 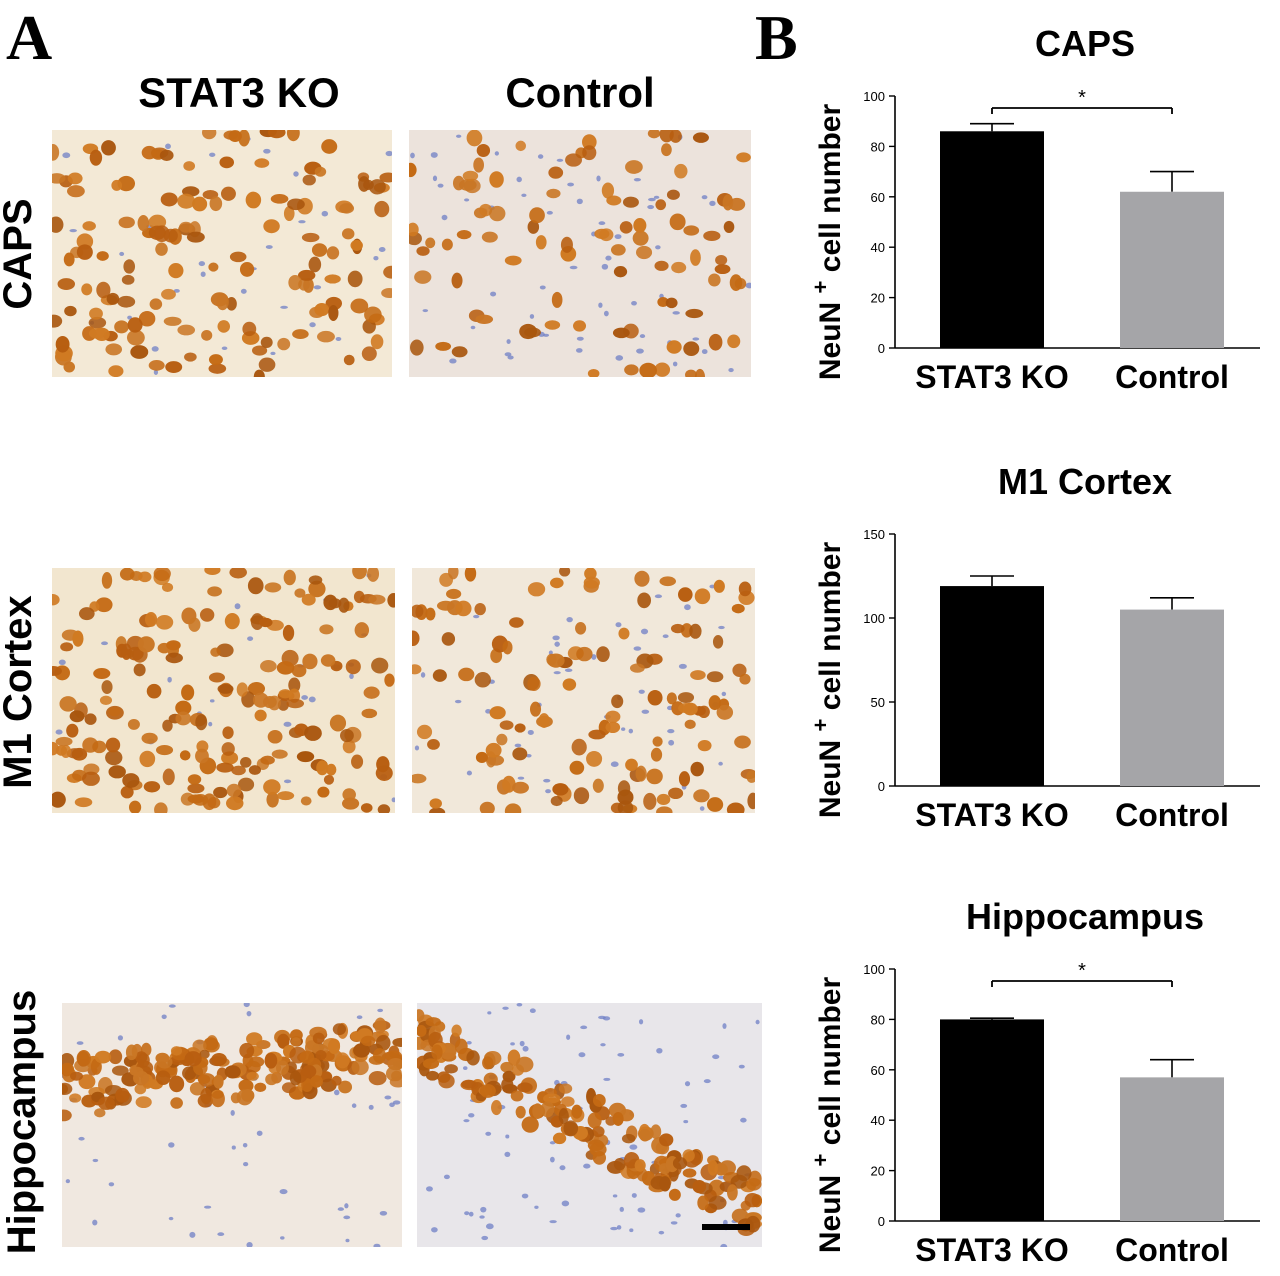 What do you see at coordinates (232, 1125) in the screenshot?
I see `micrograph-texture` at bounding box center [232, 1125].